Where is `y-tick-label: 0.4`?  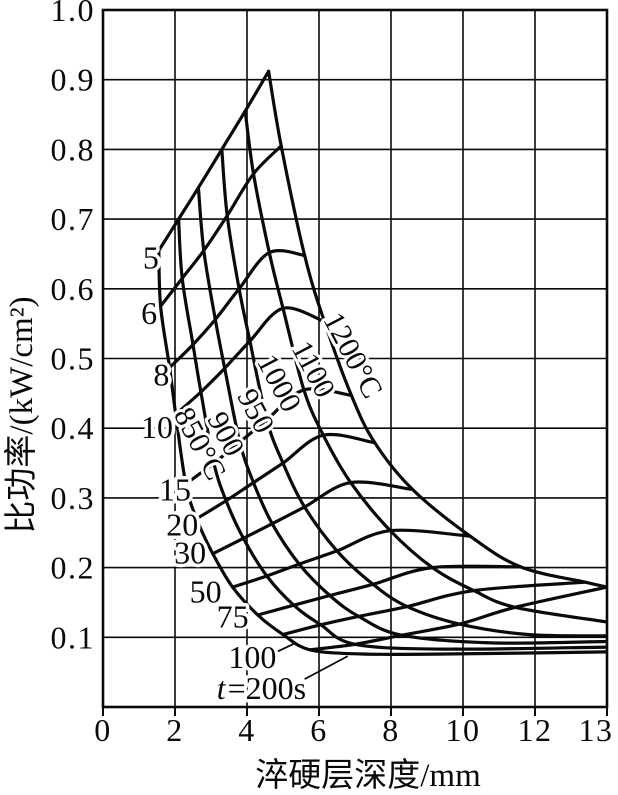 y-tick-label: 0.4 is located at coordinates (73, 428).